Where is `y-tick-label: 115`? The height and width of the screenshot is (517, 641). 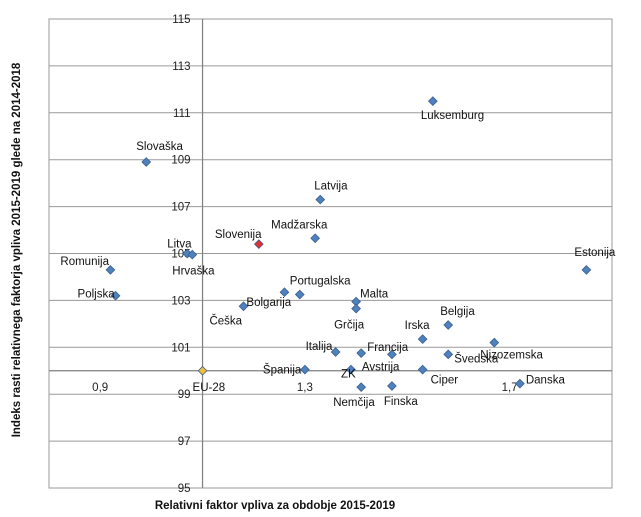 y-tick-label: 115 is located at coordinates (181, 20).